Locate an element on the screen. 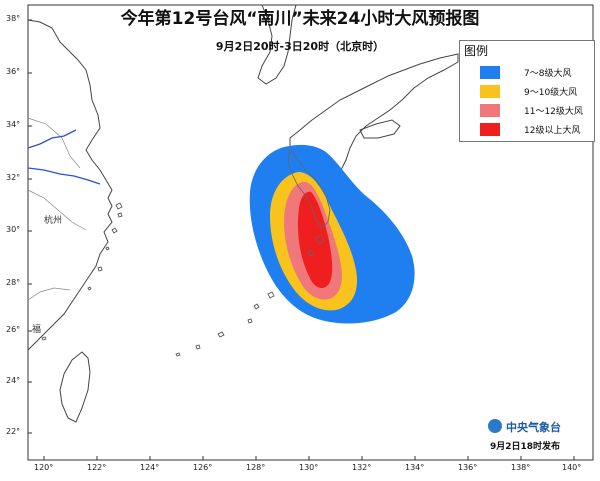  rivers is located at coordinates (64, 157).